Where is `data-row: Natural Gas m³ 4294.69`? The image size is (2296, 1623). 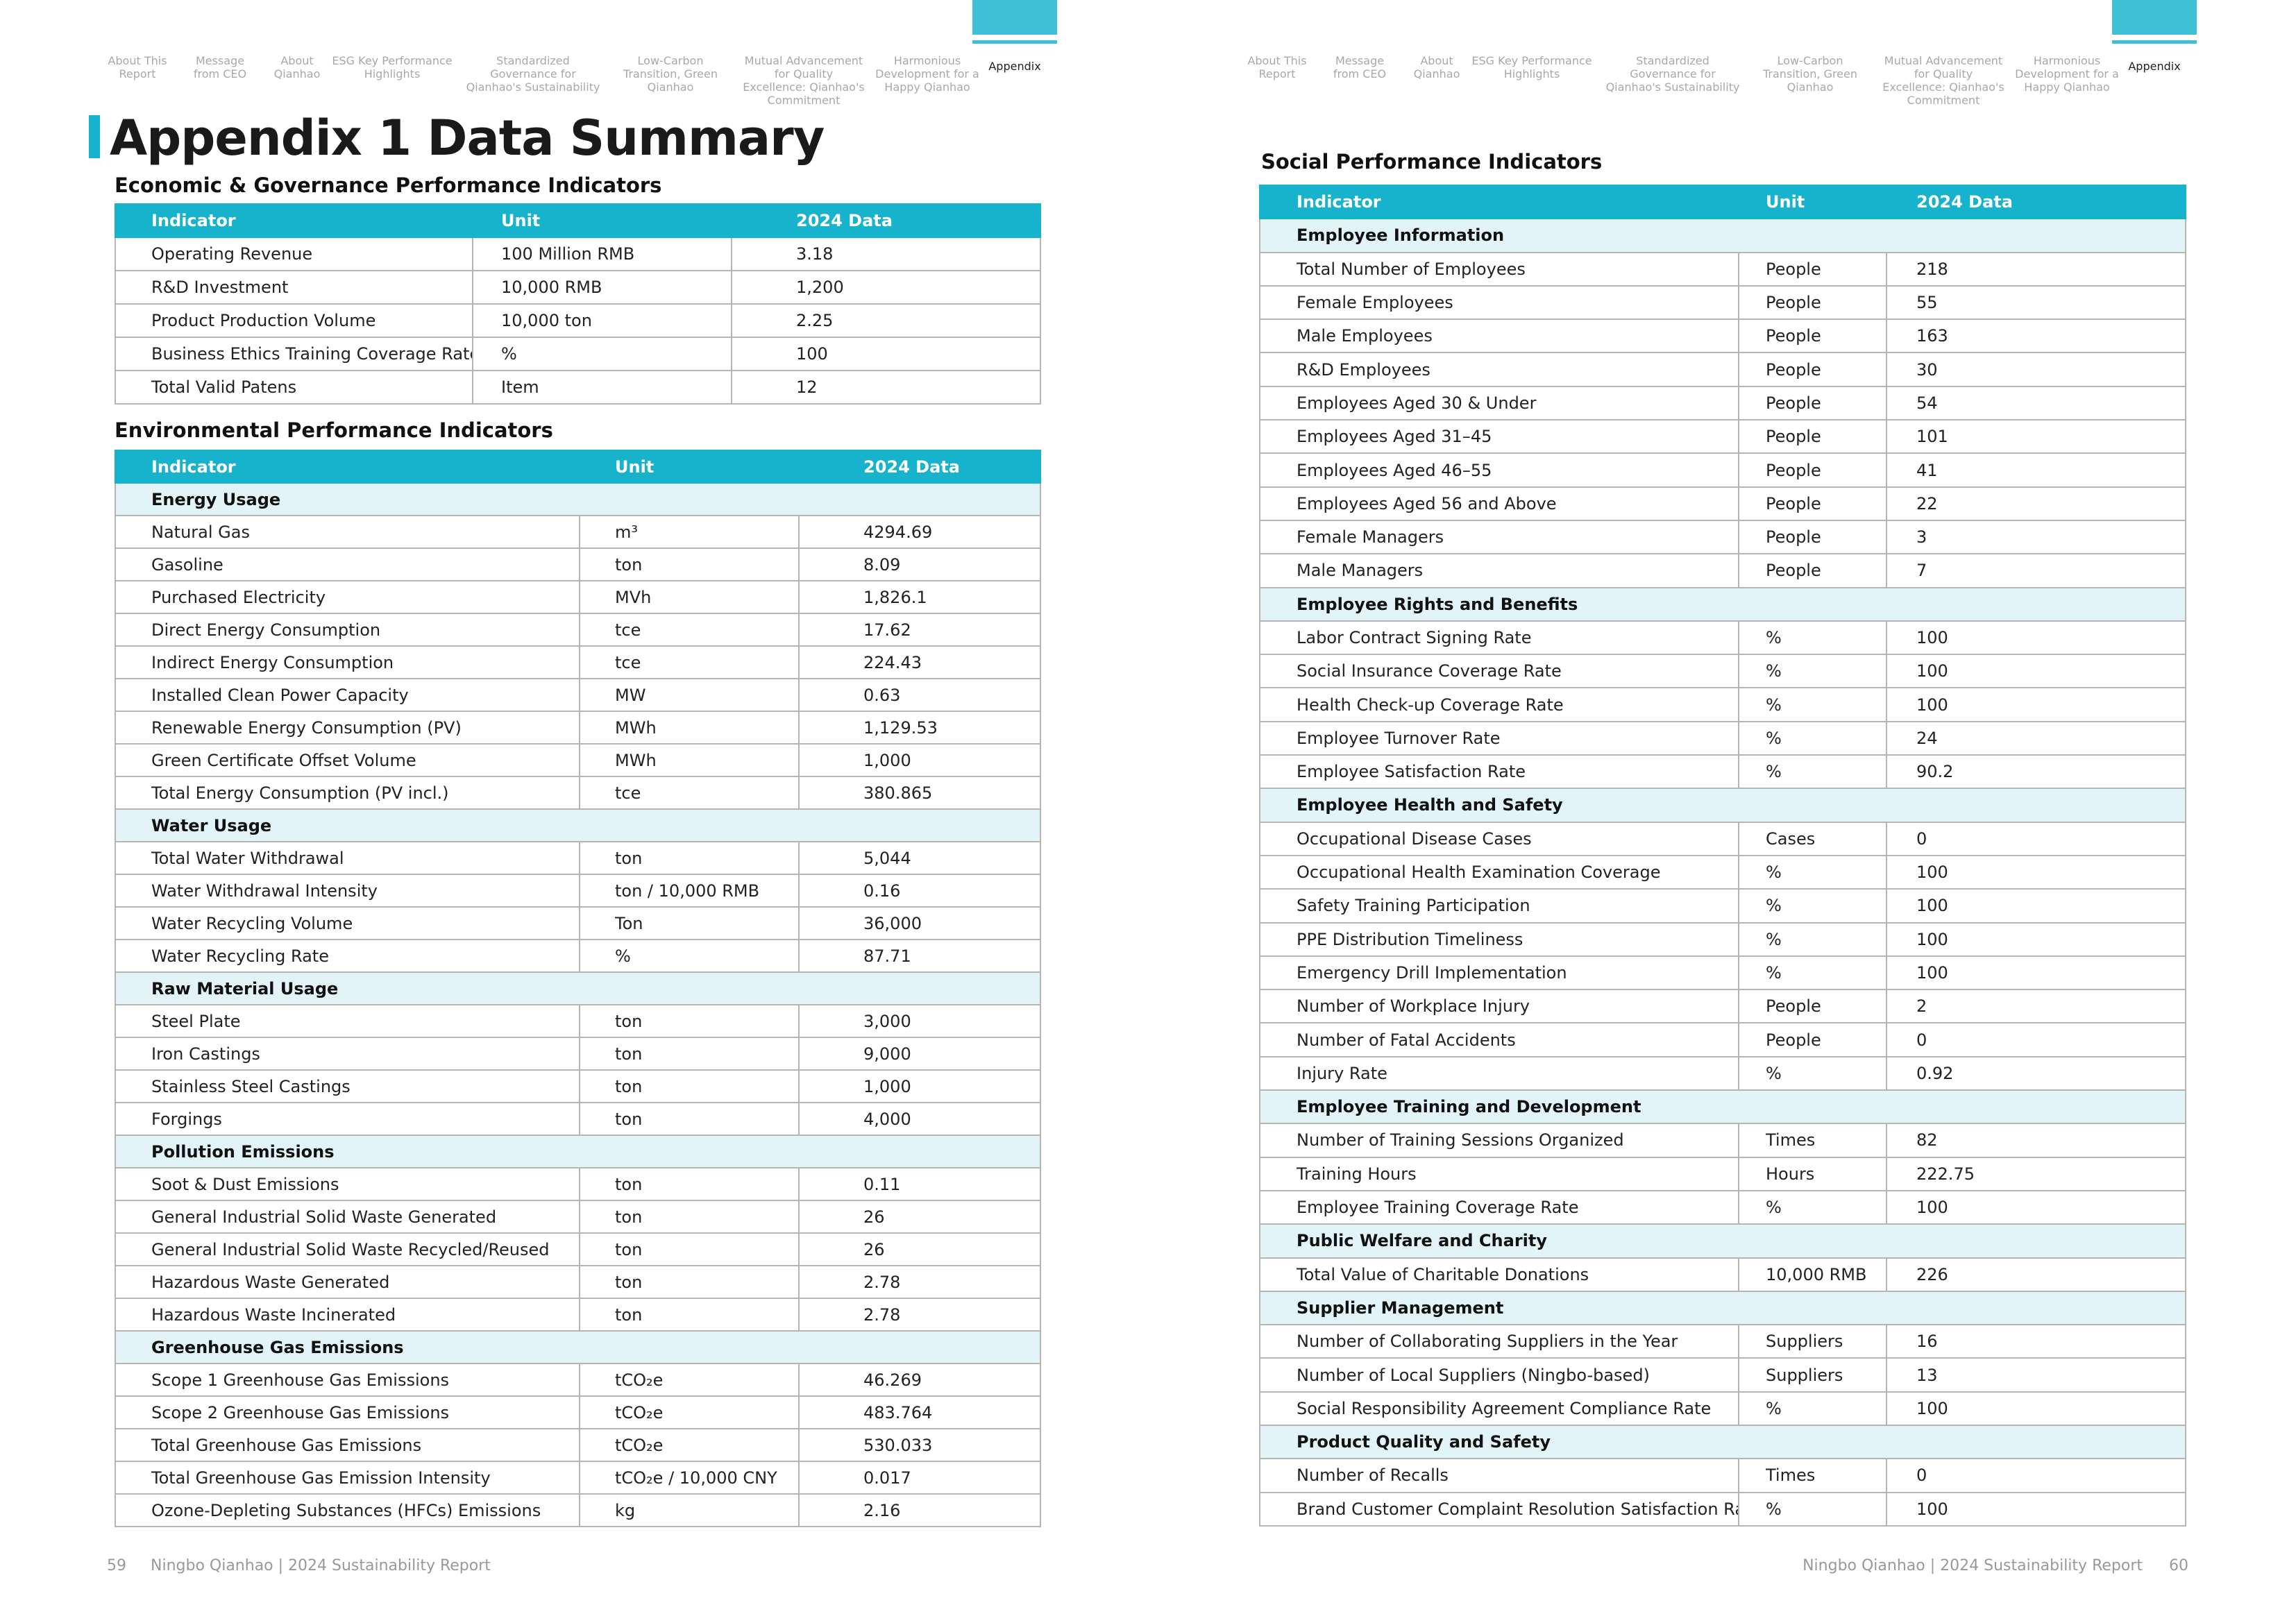
data-row: Natural Gas m³ 4294.69 is located at coordinates (578, 532).